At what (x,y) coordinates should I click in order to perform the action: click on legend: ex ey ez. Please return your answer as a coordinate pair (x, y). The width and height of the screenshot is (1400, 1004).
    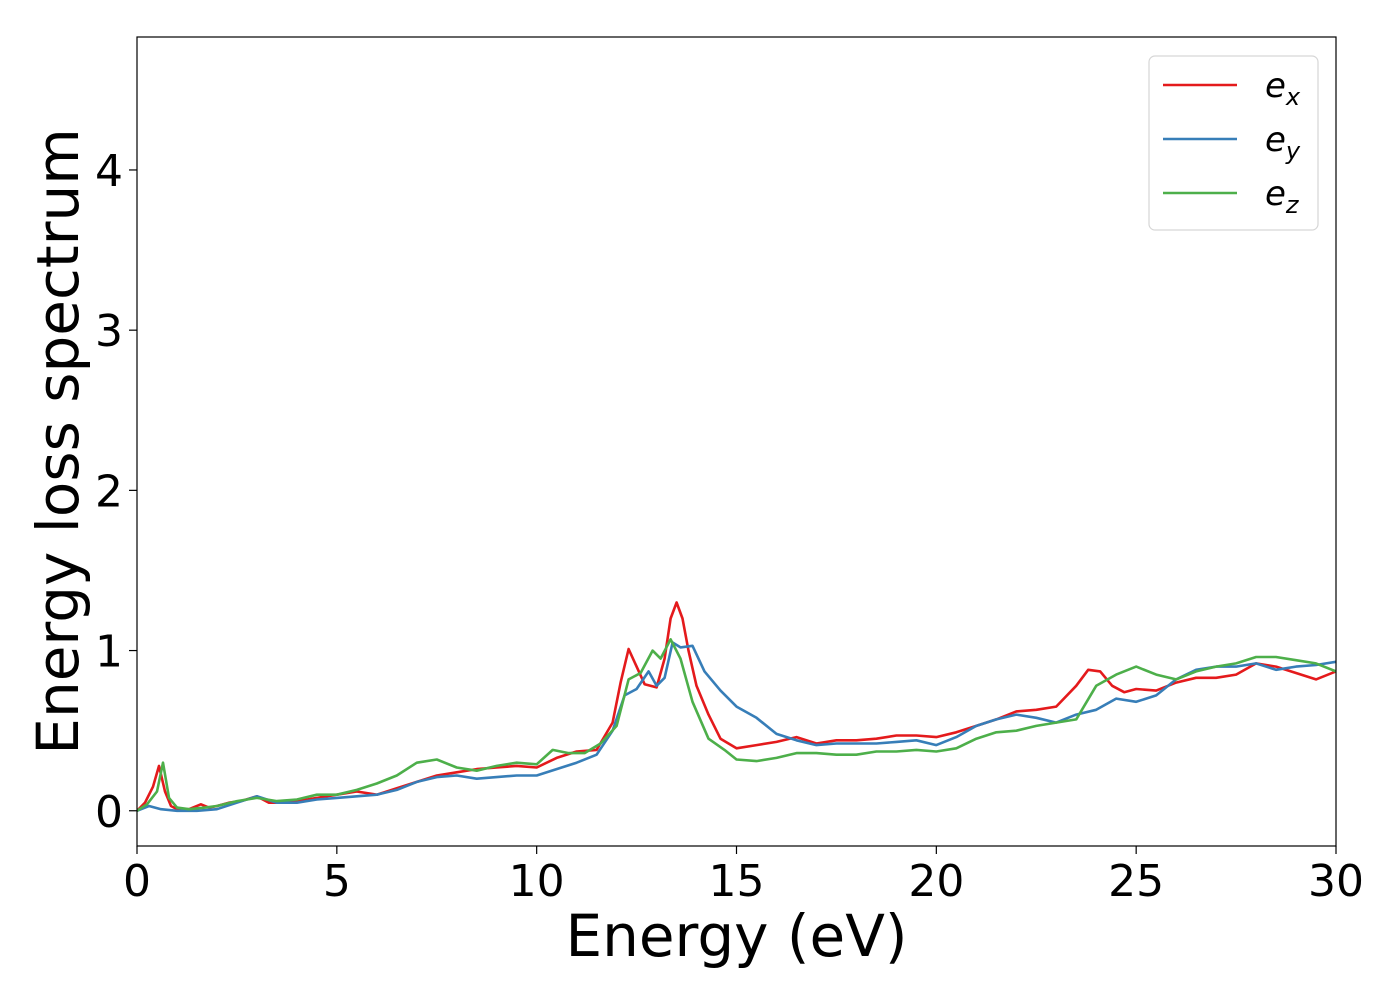
    Looking at the image, I should click on (1233, 143).